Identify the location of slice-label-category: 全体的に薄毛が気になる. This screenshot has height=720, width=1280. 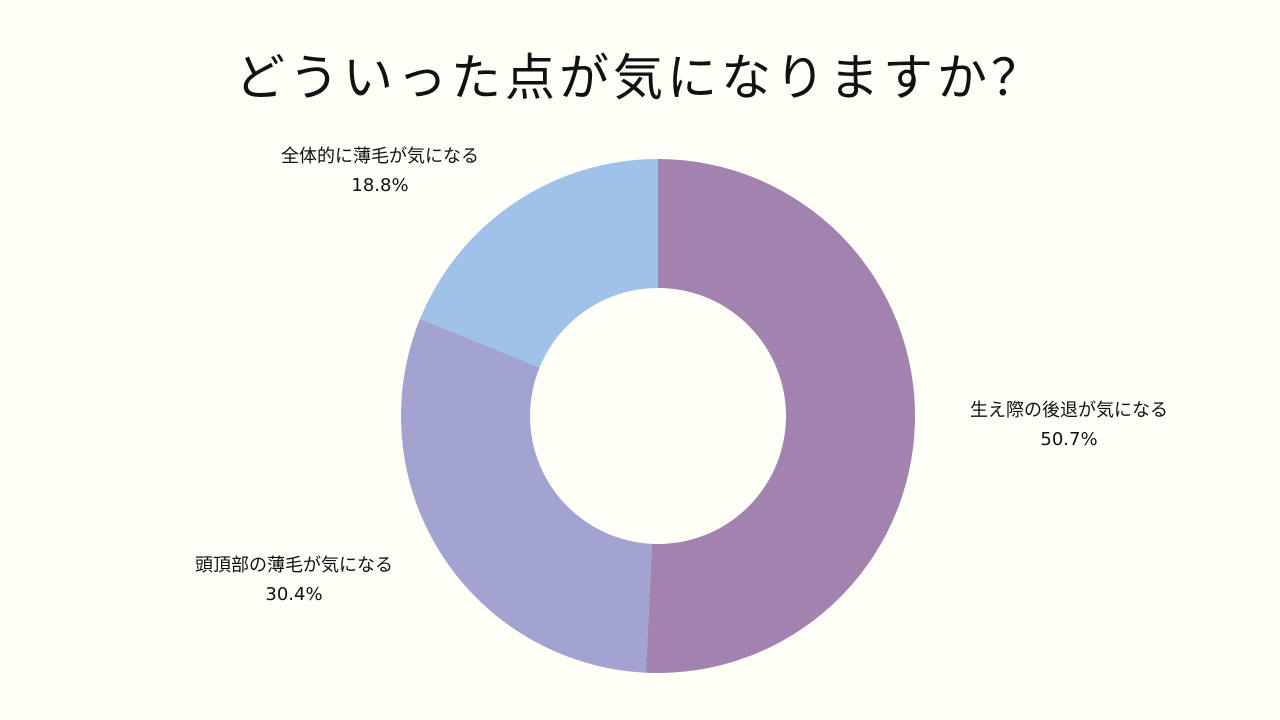
(380, 156).